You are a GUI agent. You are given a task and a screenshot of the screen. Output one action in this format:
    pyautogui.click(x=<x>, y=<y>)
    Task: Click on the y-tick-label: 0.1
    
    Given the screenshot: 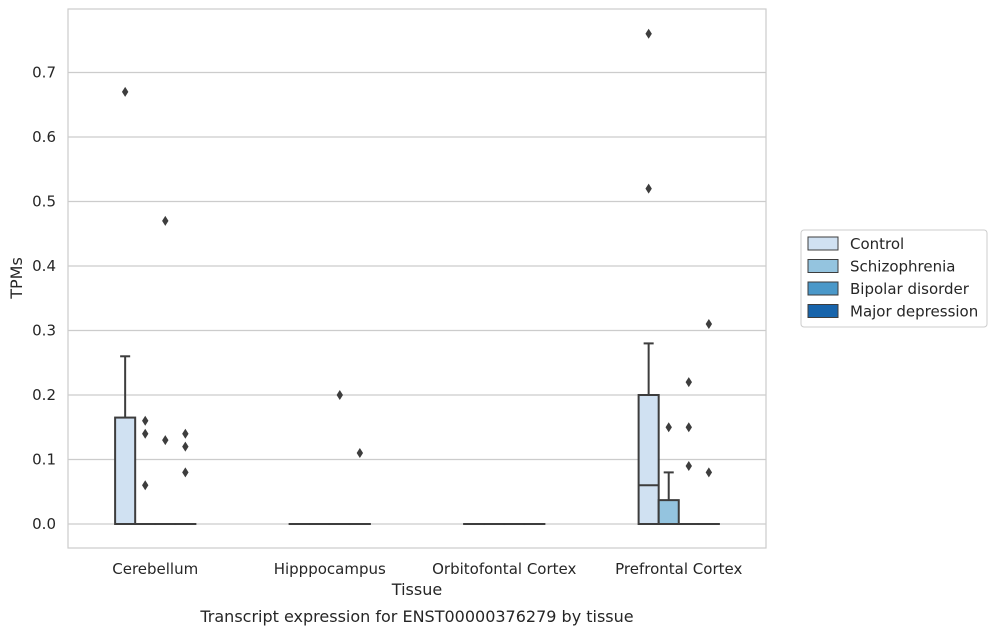 What is the action you would take?
    pyautogui.click(x=44, y=460)
    